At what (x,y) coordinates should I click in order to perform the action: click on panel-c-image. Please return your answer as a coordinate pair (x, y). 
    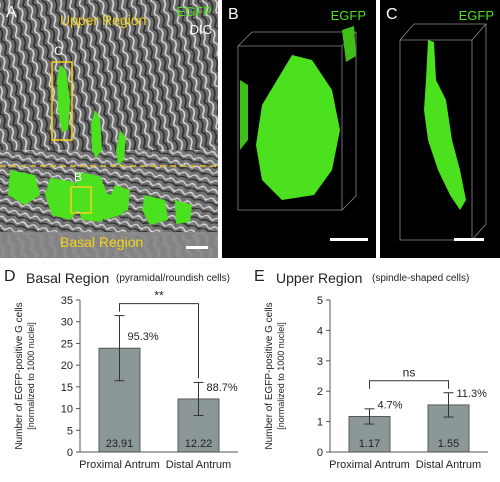
    Looking at the image, I should click on (443, 132).